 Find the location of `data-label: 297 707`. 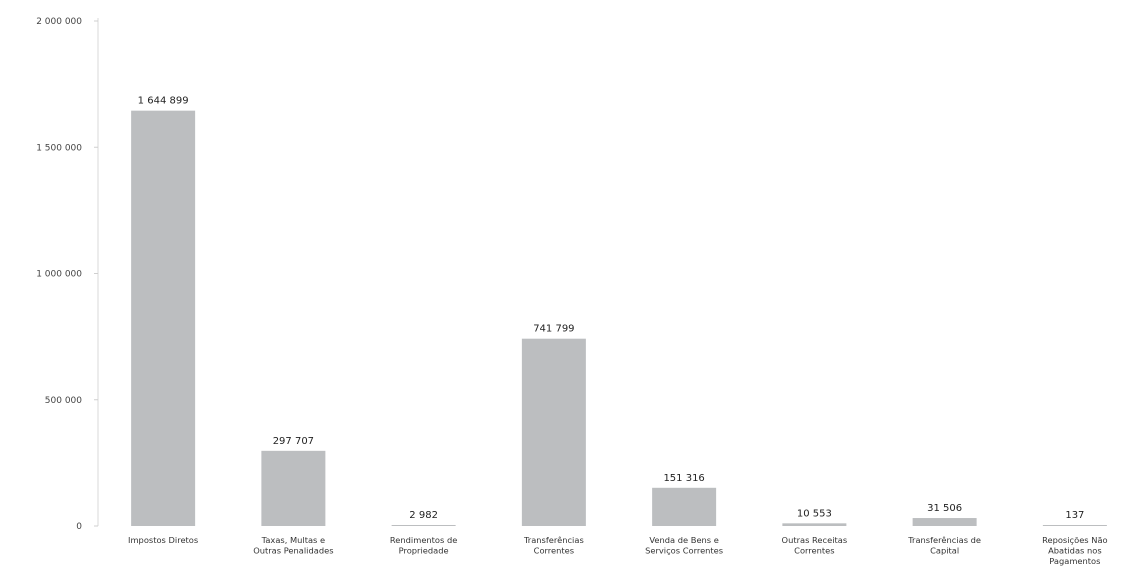

data-label: 297 707 is located at coordinates (293, 441).